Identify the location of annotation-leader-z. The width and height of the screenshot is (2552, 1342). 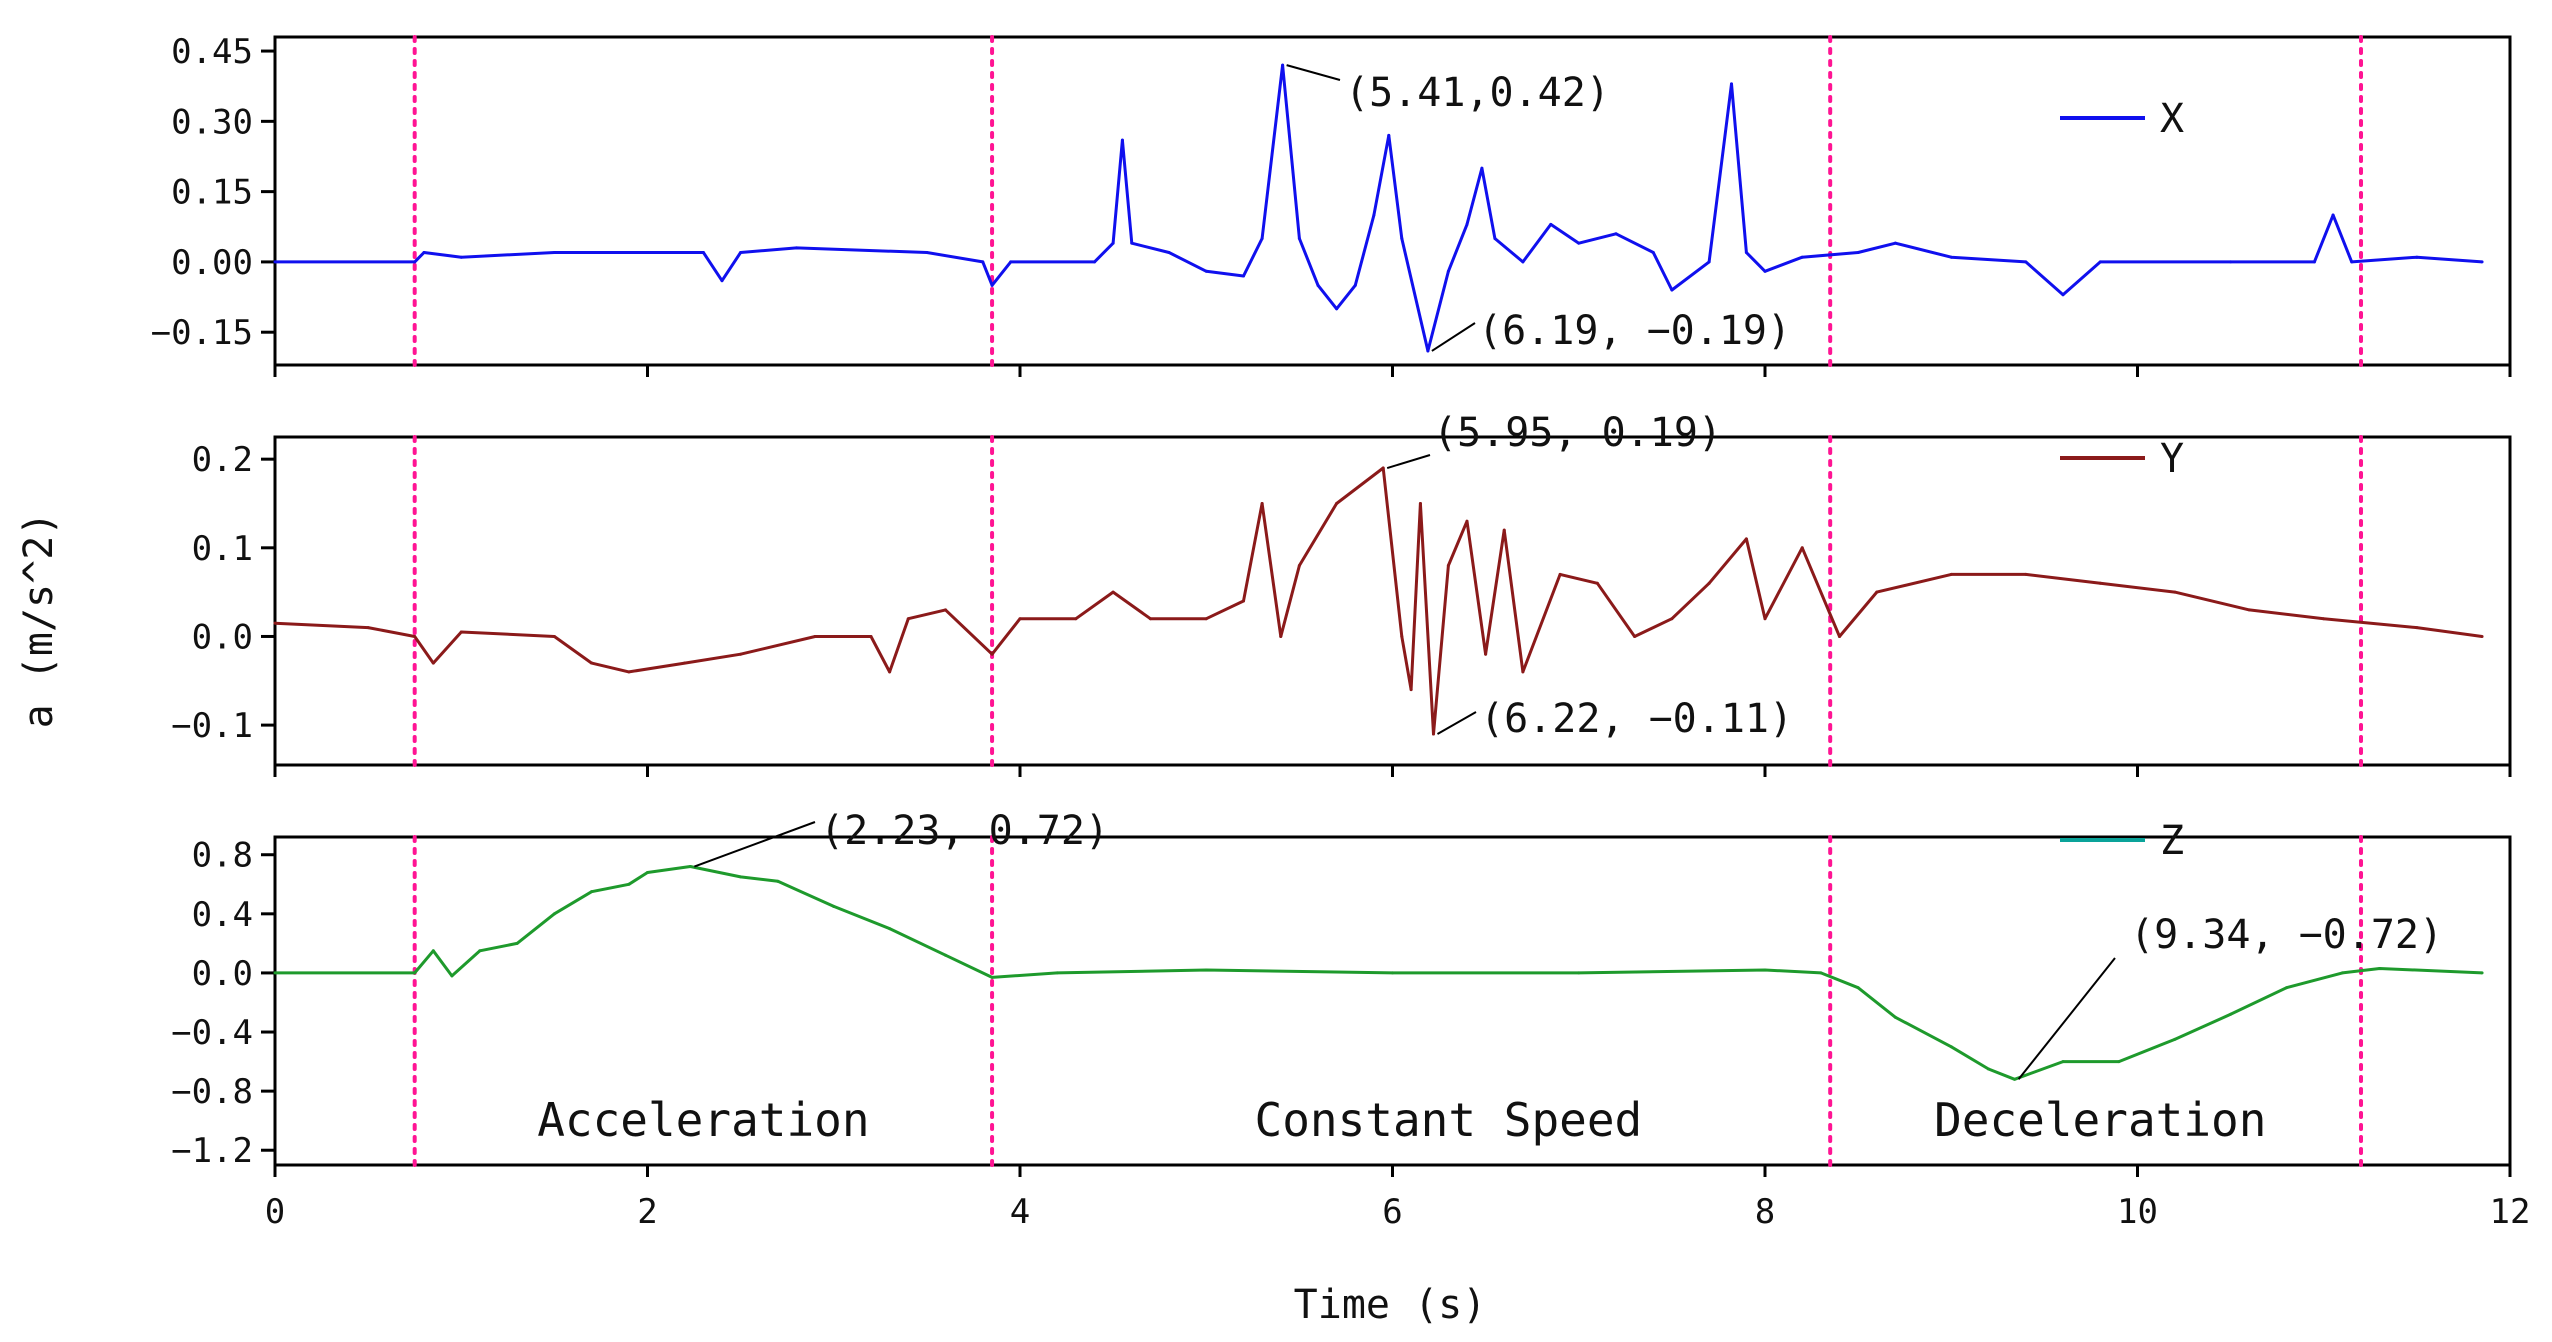
(2066, 1018).